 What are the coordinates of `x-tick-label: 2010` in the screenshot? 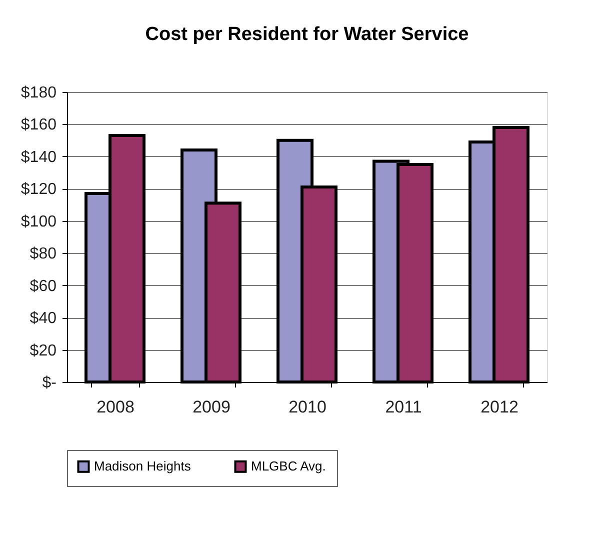 It's located at (307, 407).